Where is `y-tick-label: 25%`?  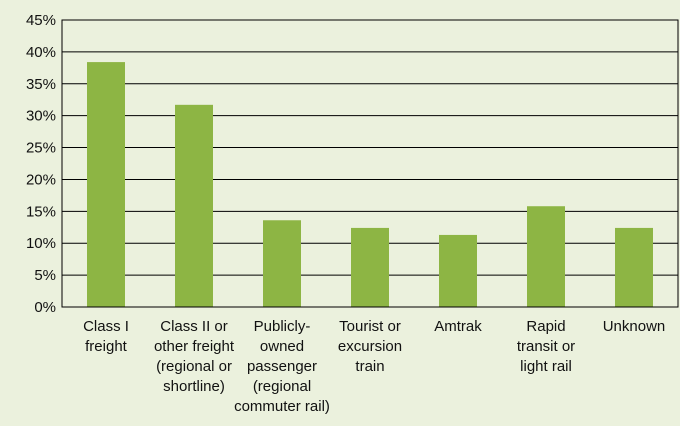 y-tick-label: 25% is located at coordinates (41, 148).